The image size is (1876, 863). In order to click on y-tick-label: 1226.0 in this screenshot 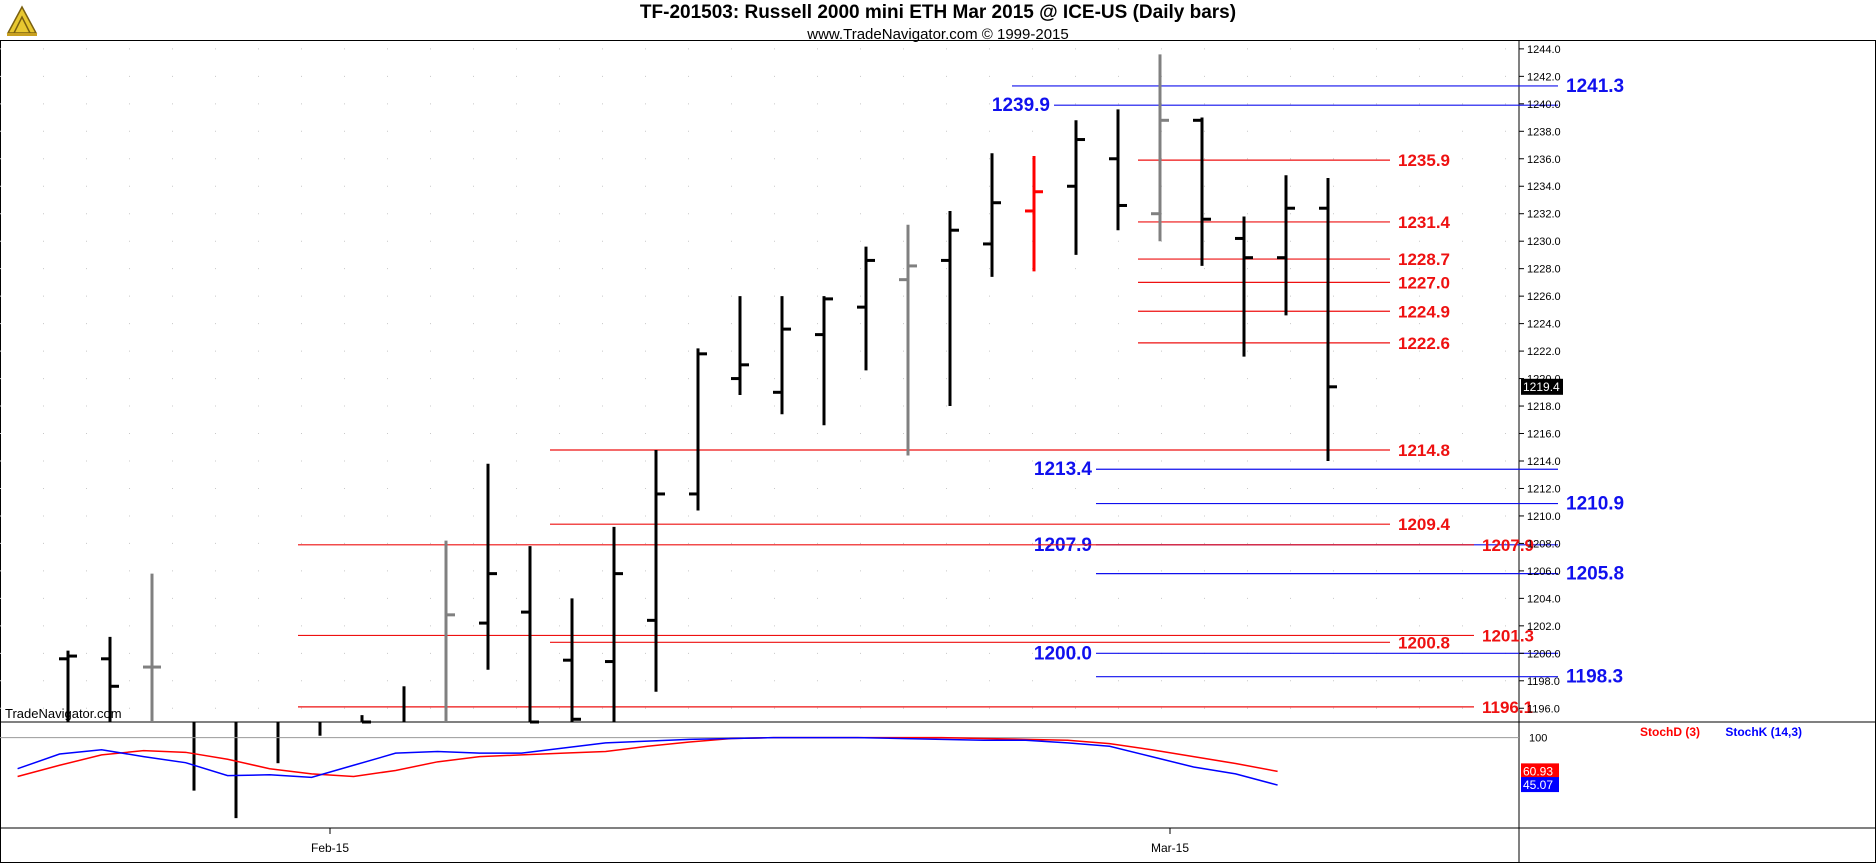, I will do `click(1544, 297)`.